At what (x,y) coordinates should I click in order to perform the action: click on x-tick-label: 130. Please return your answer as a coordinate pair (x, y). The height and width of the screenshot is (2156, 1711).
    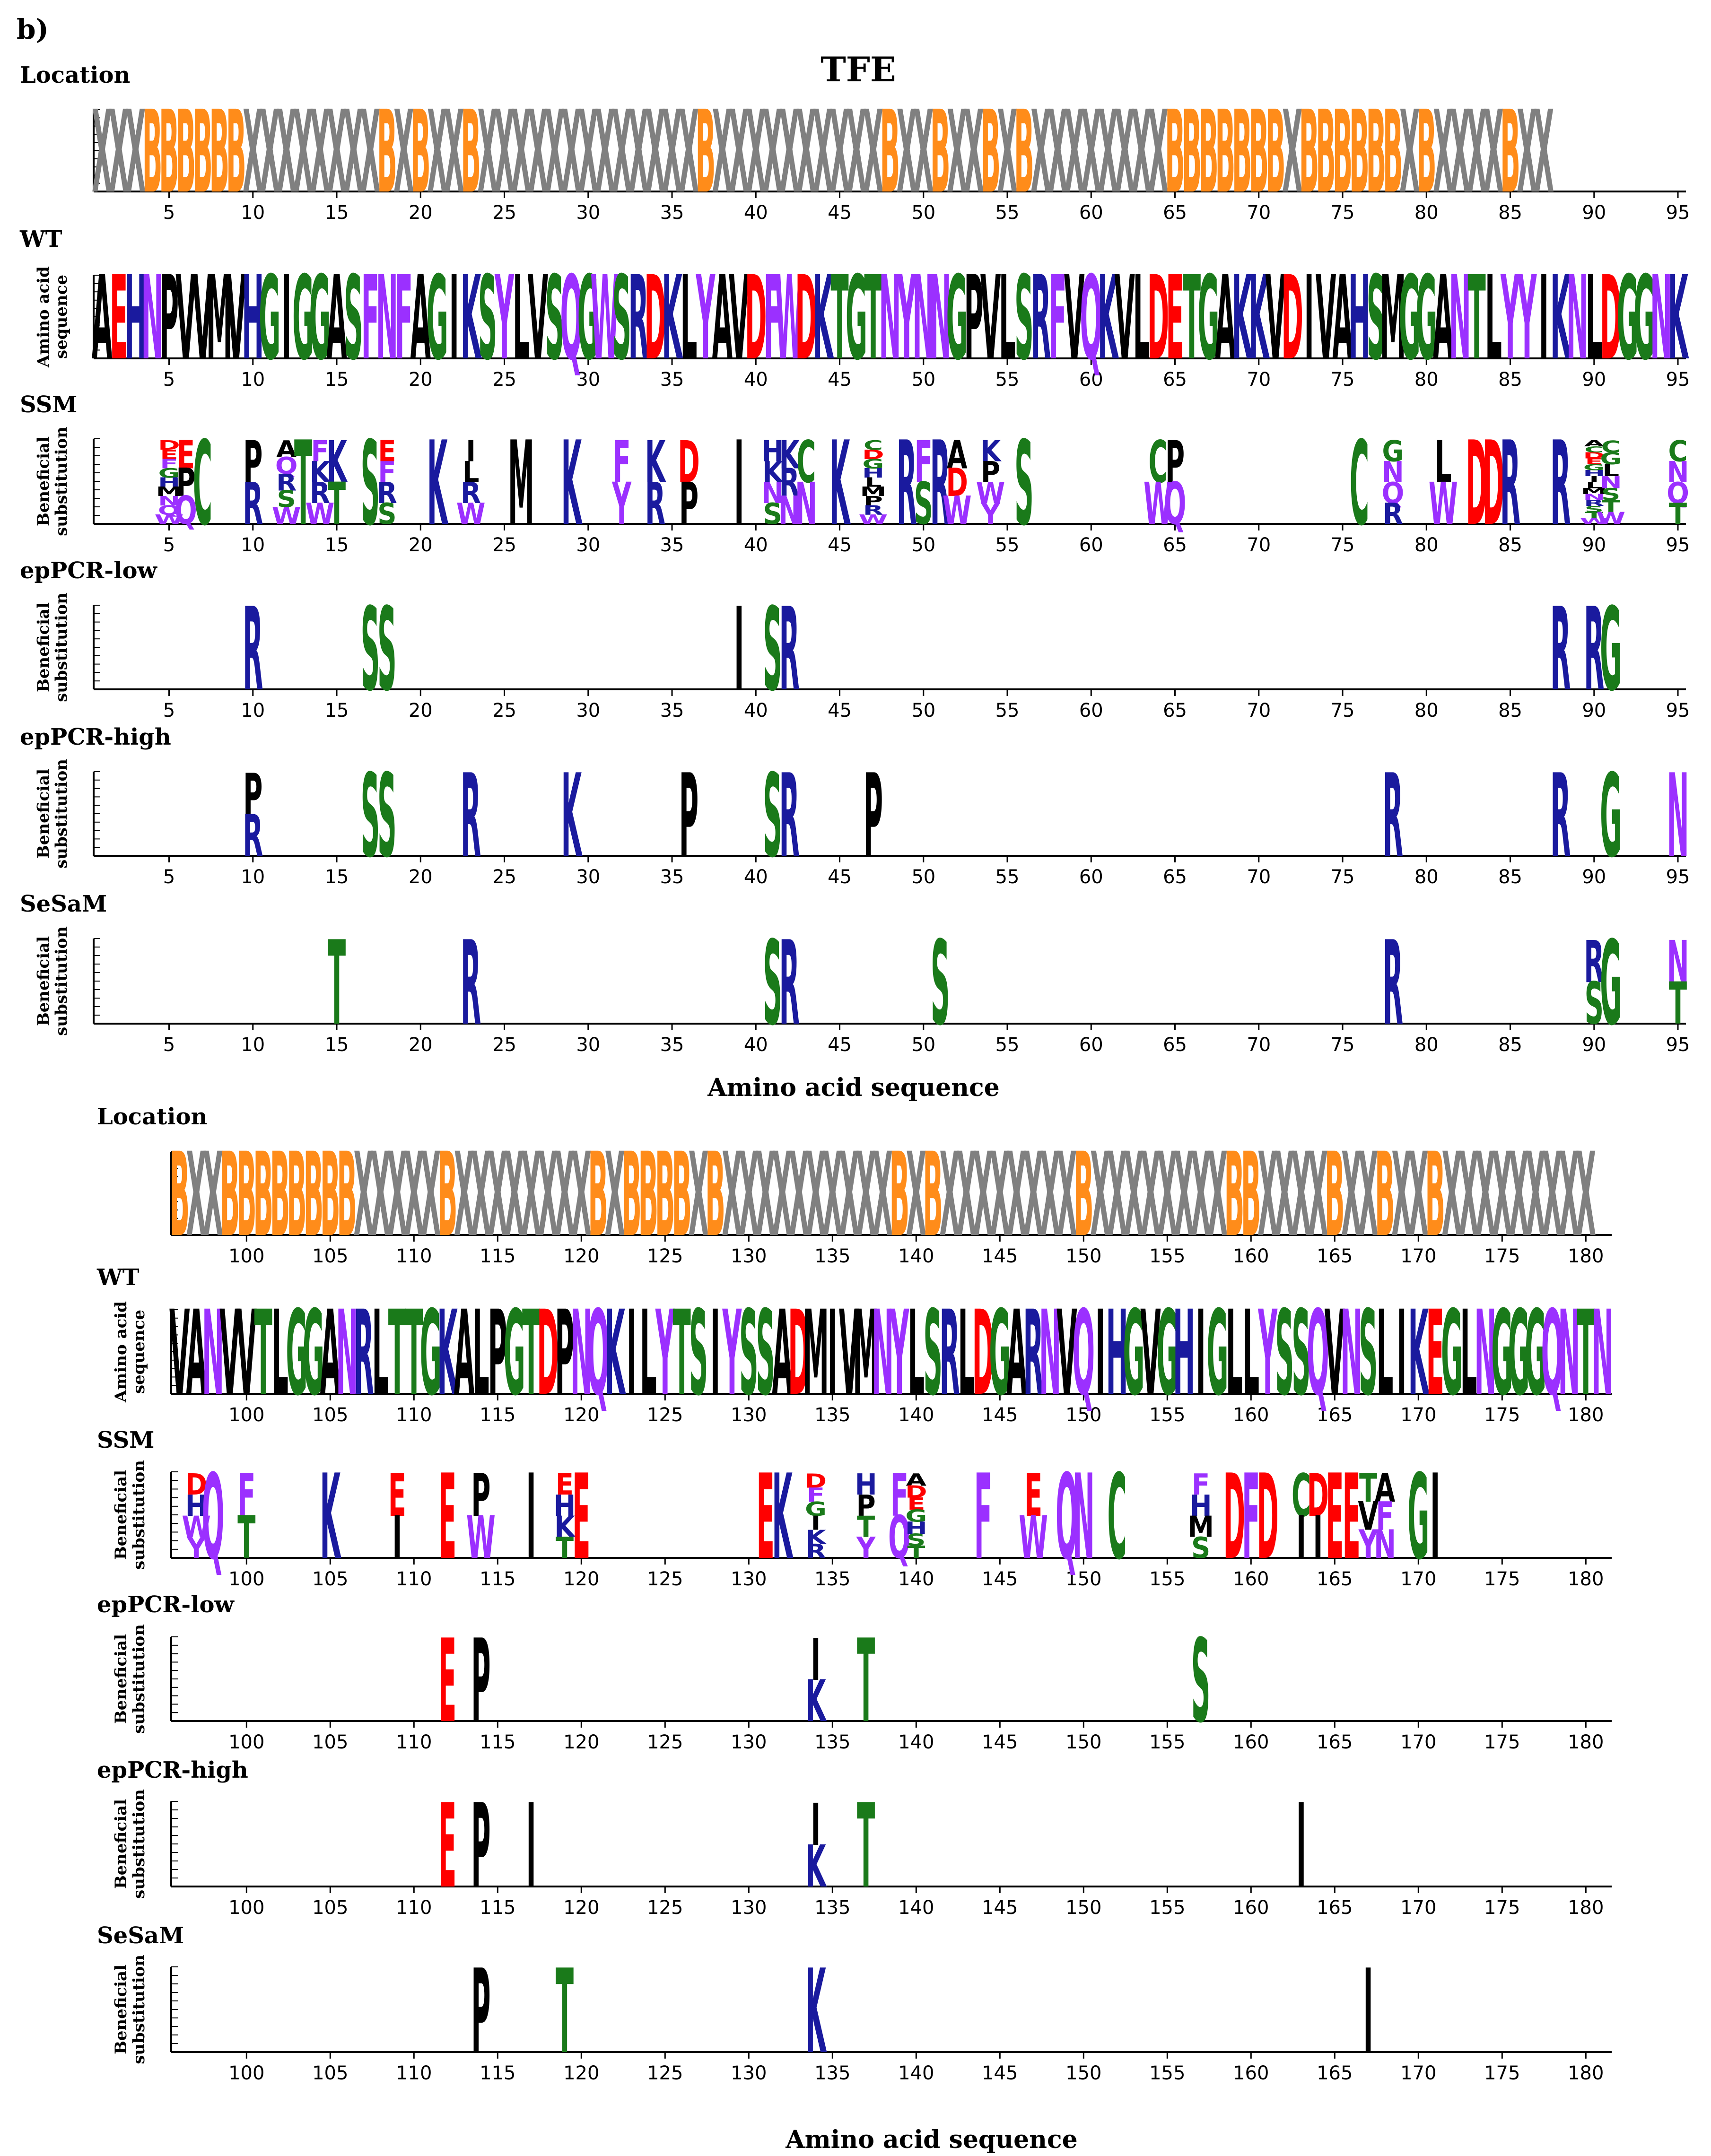
    Looking at the image, I should click on (749, 1415).